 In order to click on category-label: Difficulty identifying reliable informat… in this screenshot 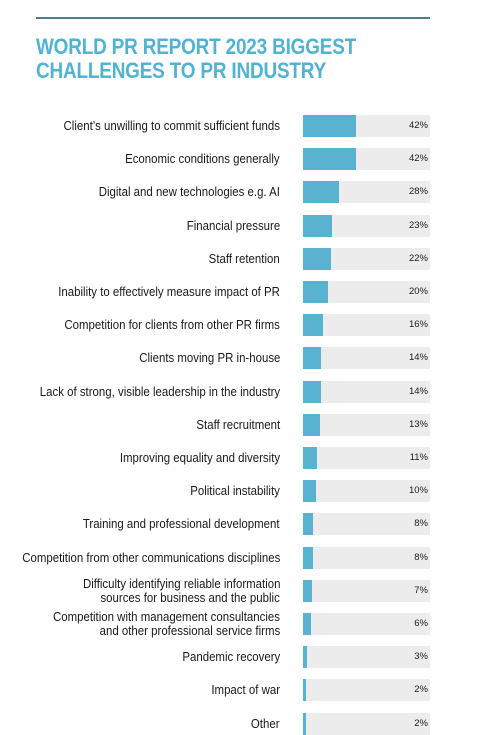, I will do `click(140, 590)`.